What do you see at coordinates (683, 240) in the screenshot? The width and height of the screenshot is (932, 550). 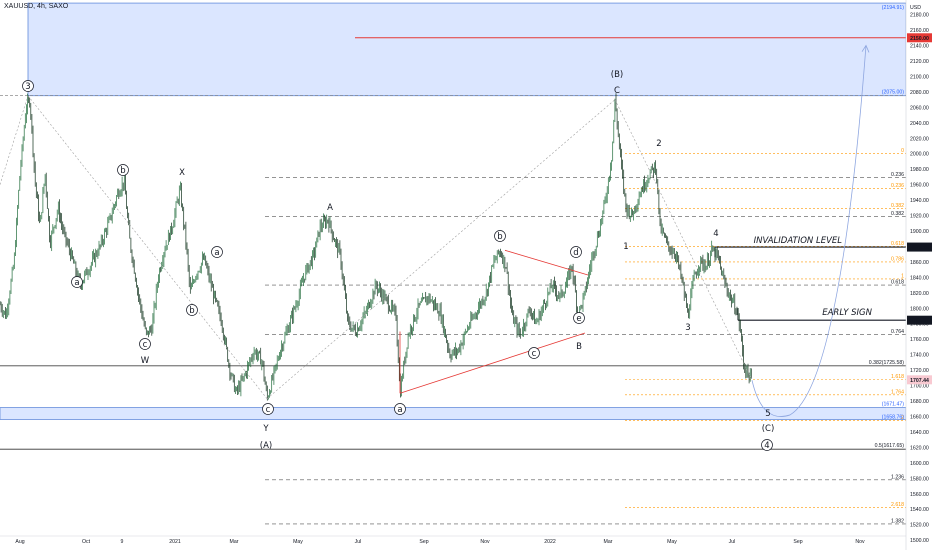 I see `trend-dashed` at bounding box center [683, 240].